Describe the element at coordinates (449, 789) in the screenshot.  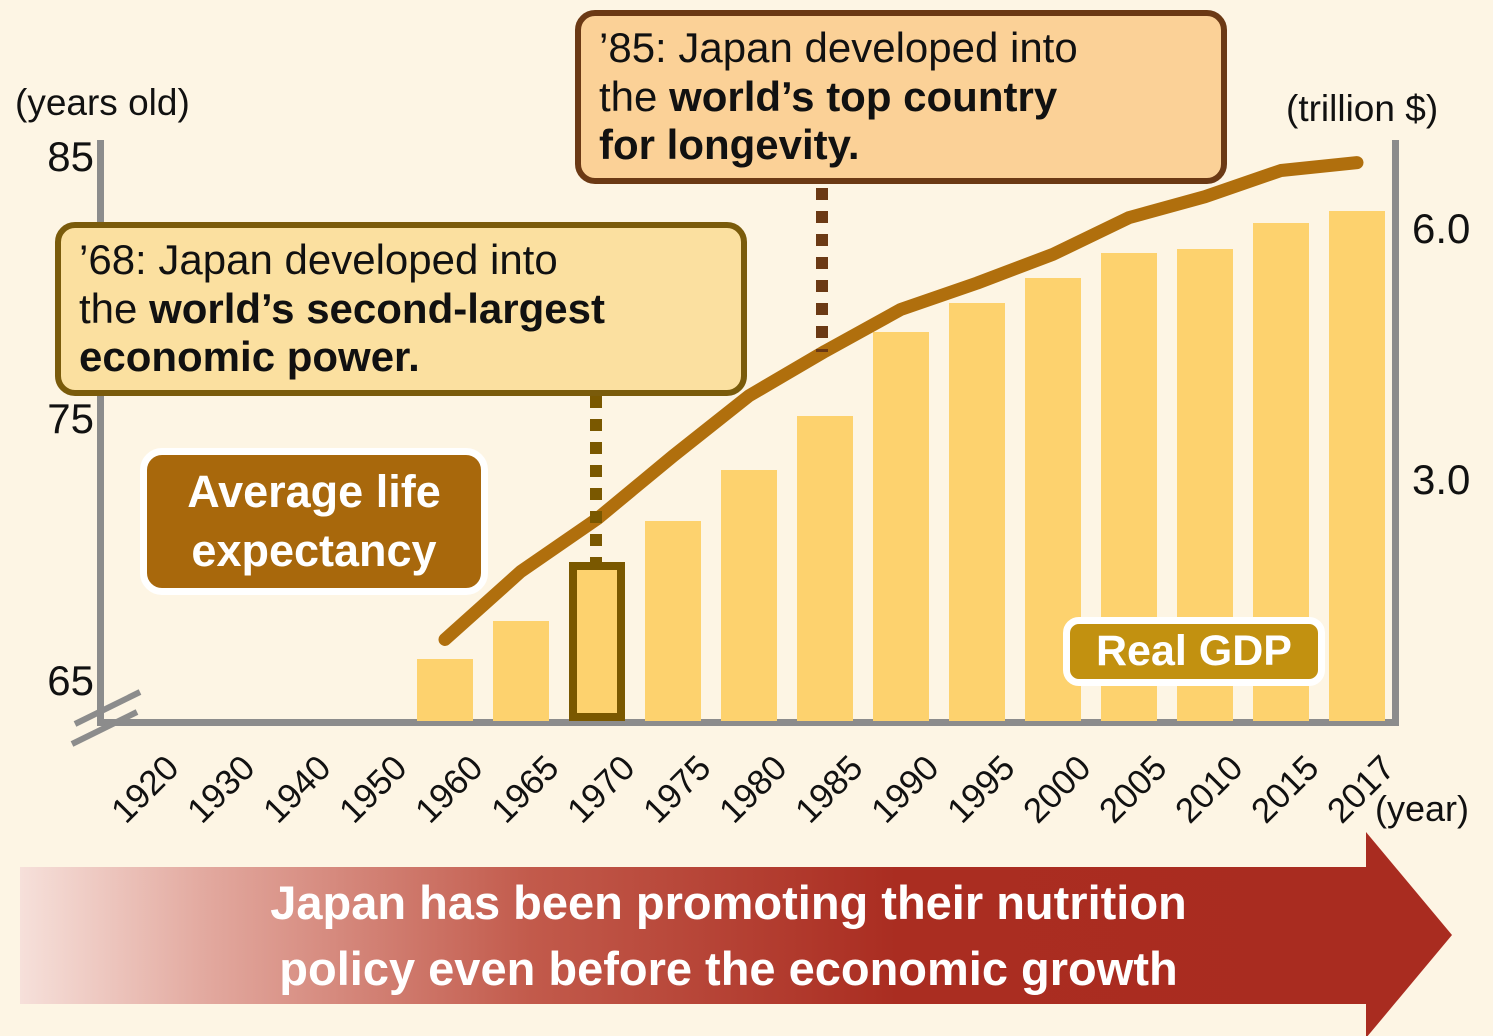
I see `x-tick-label-1960: 1960` at that location.